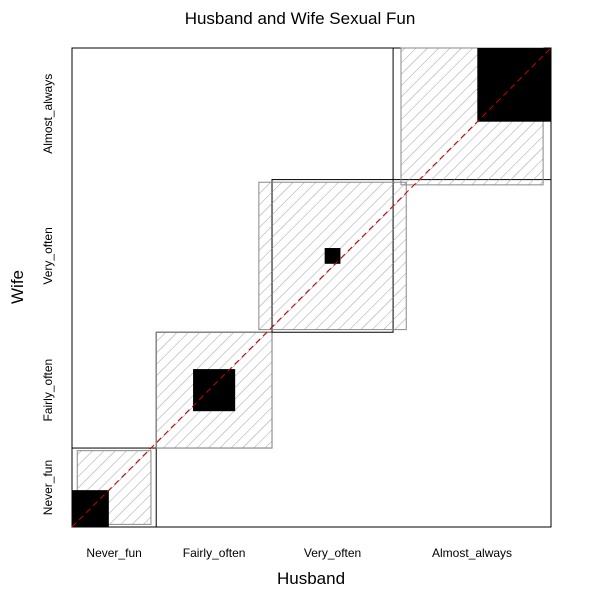 The height and width of the screenshot is (600, 600). What do you see at coordinates (214, 390) in the screenshot?
I see `exact-agreement-fairly_often` at bounding box center [214, 390].